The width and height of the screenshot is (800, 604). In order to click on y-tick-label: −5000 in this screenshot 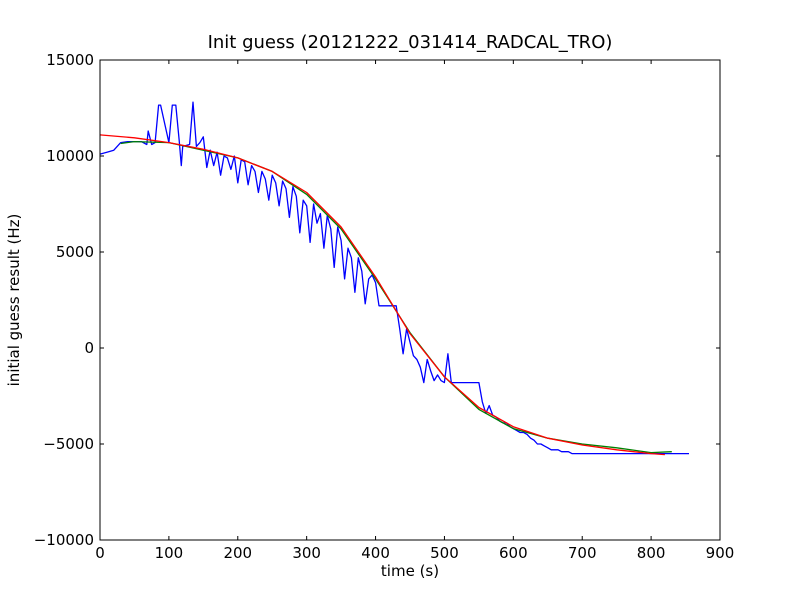, I will do `click(68, 444)`.